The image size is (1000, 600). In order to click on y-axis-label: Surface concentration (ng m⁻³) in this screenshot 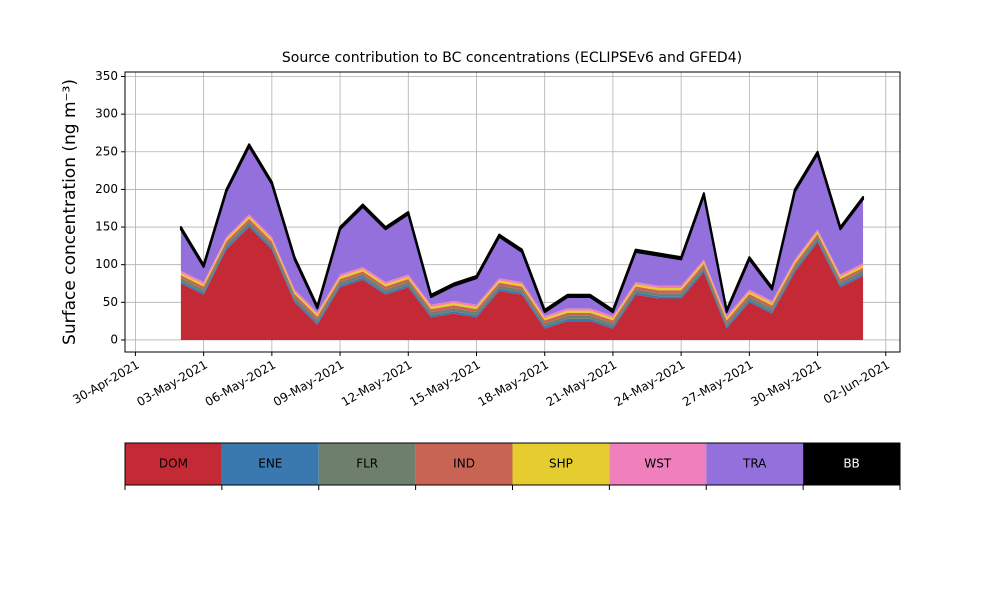, I will do `click(70, 212)`.